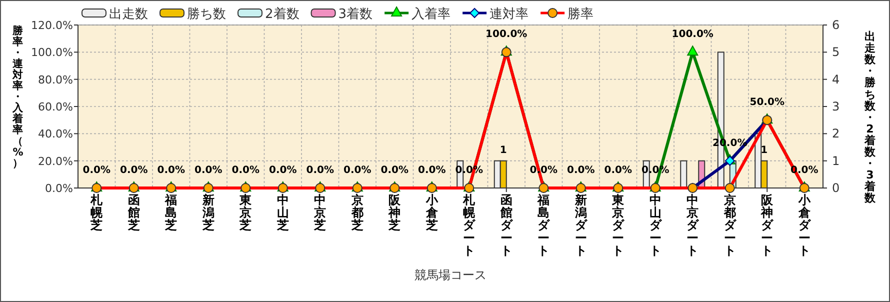 This screenshot has width=890, height=302. What do you see at coordinates (282, 212) in the screenshot?
I see `x-tick-label: 中山芝` at bounding box center [282, 212].